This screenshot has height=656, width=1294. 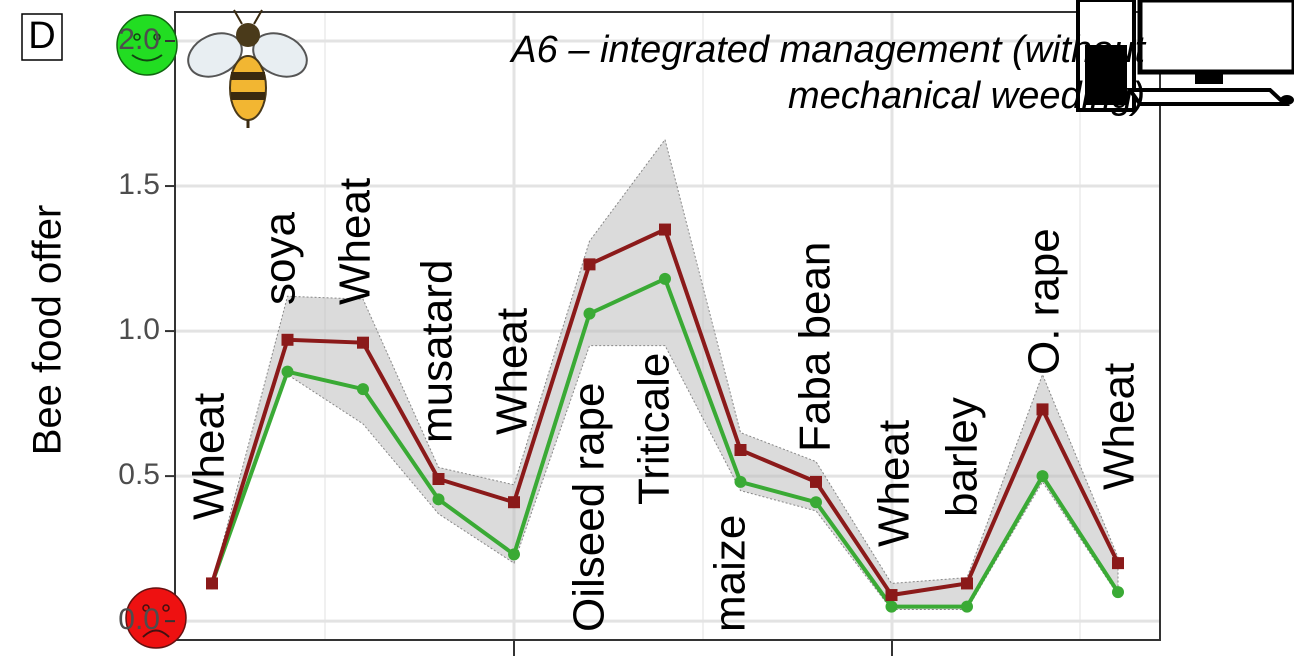 I want to click on category-label: Oilseed rape, so click(x=589, y=507).